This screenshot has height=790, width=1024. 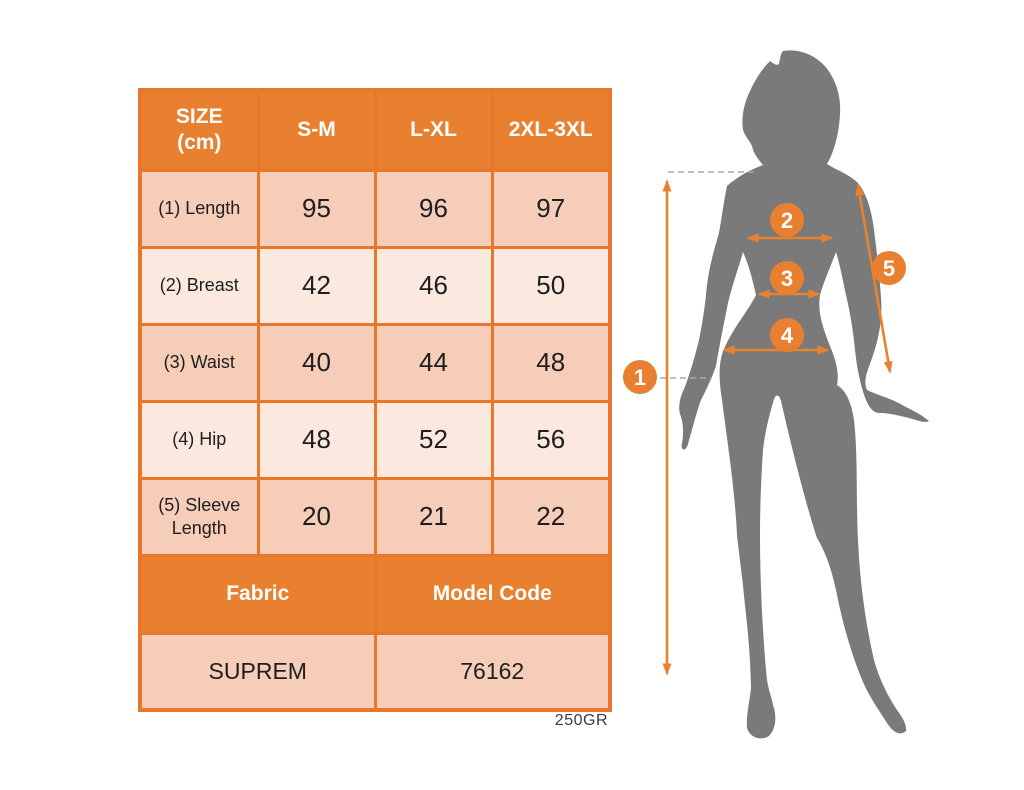 I want to click on breast-lxl: 46, so click(x=433, y=285).